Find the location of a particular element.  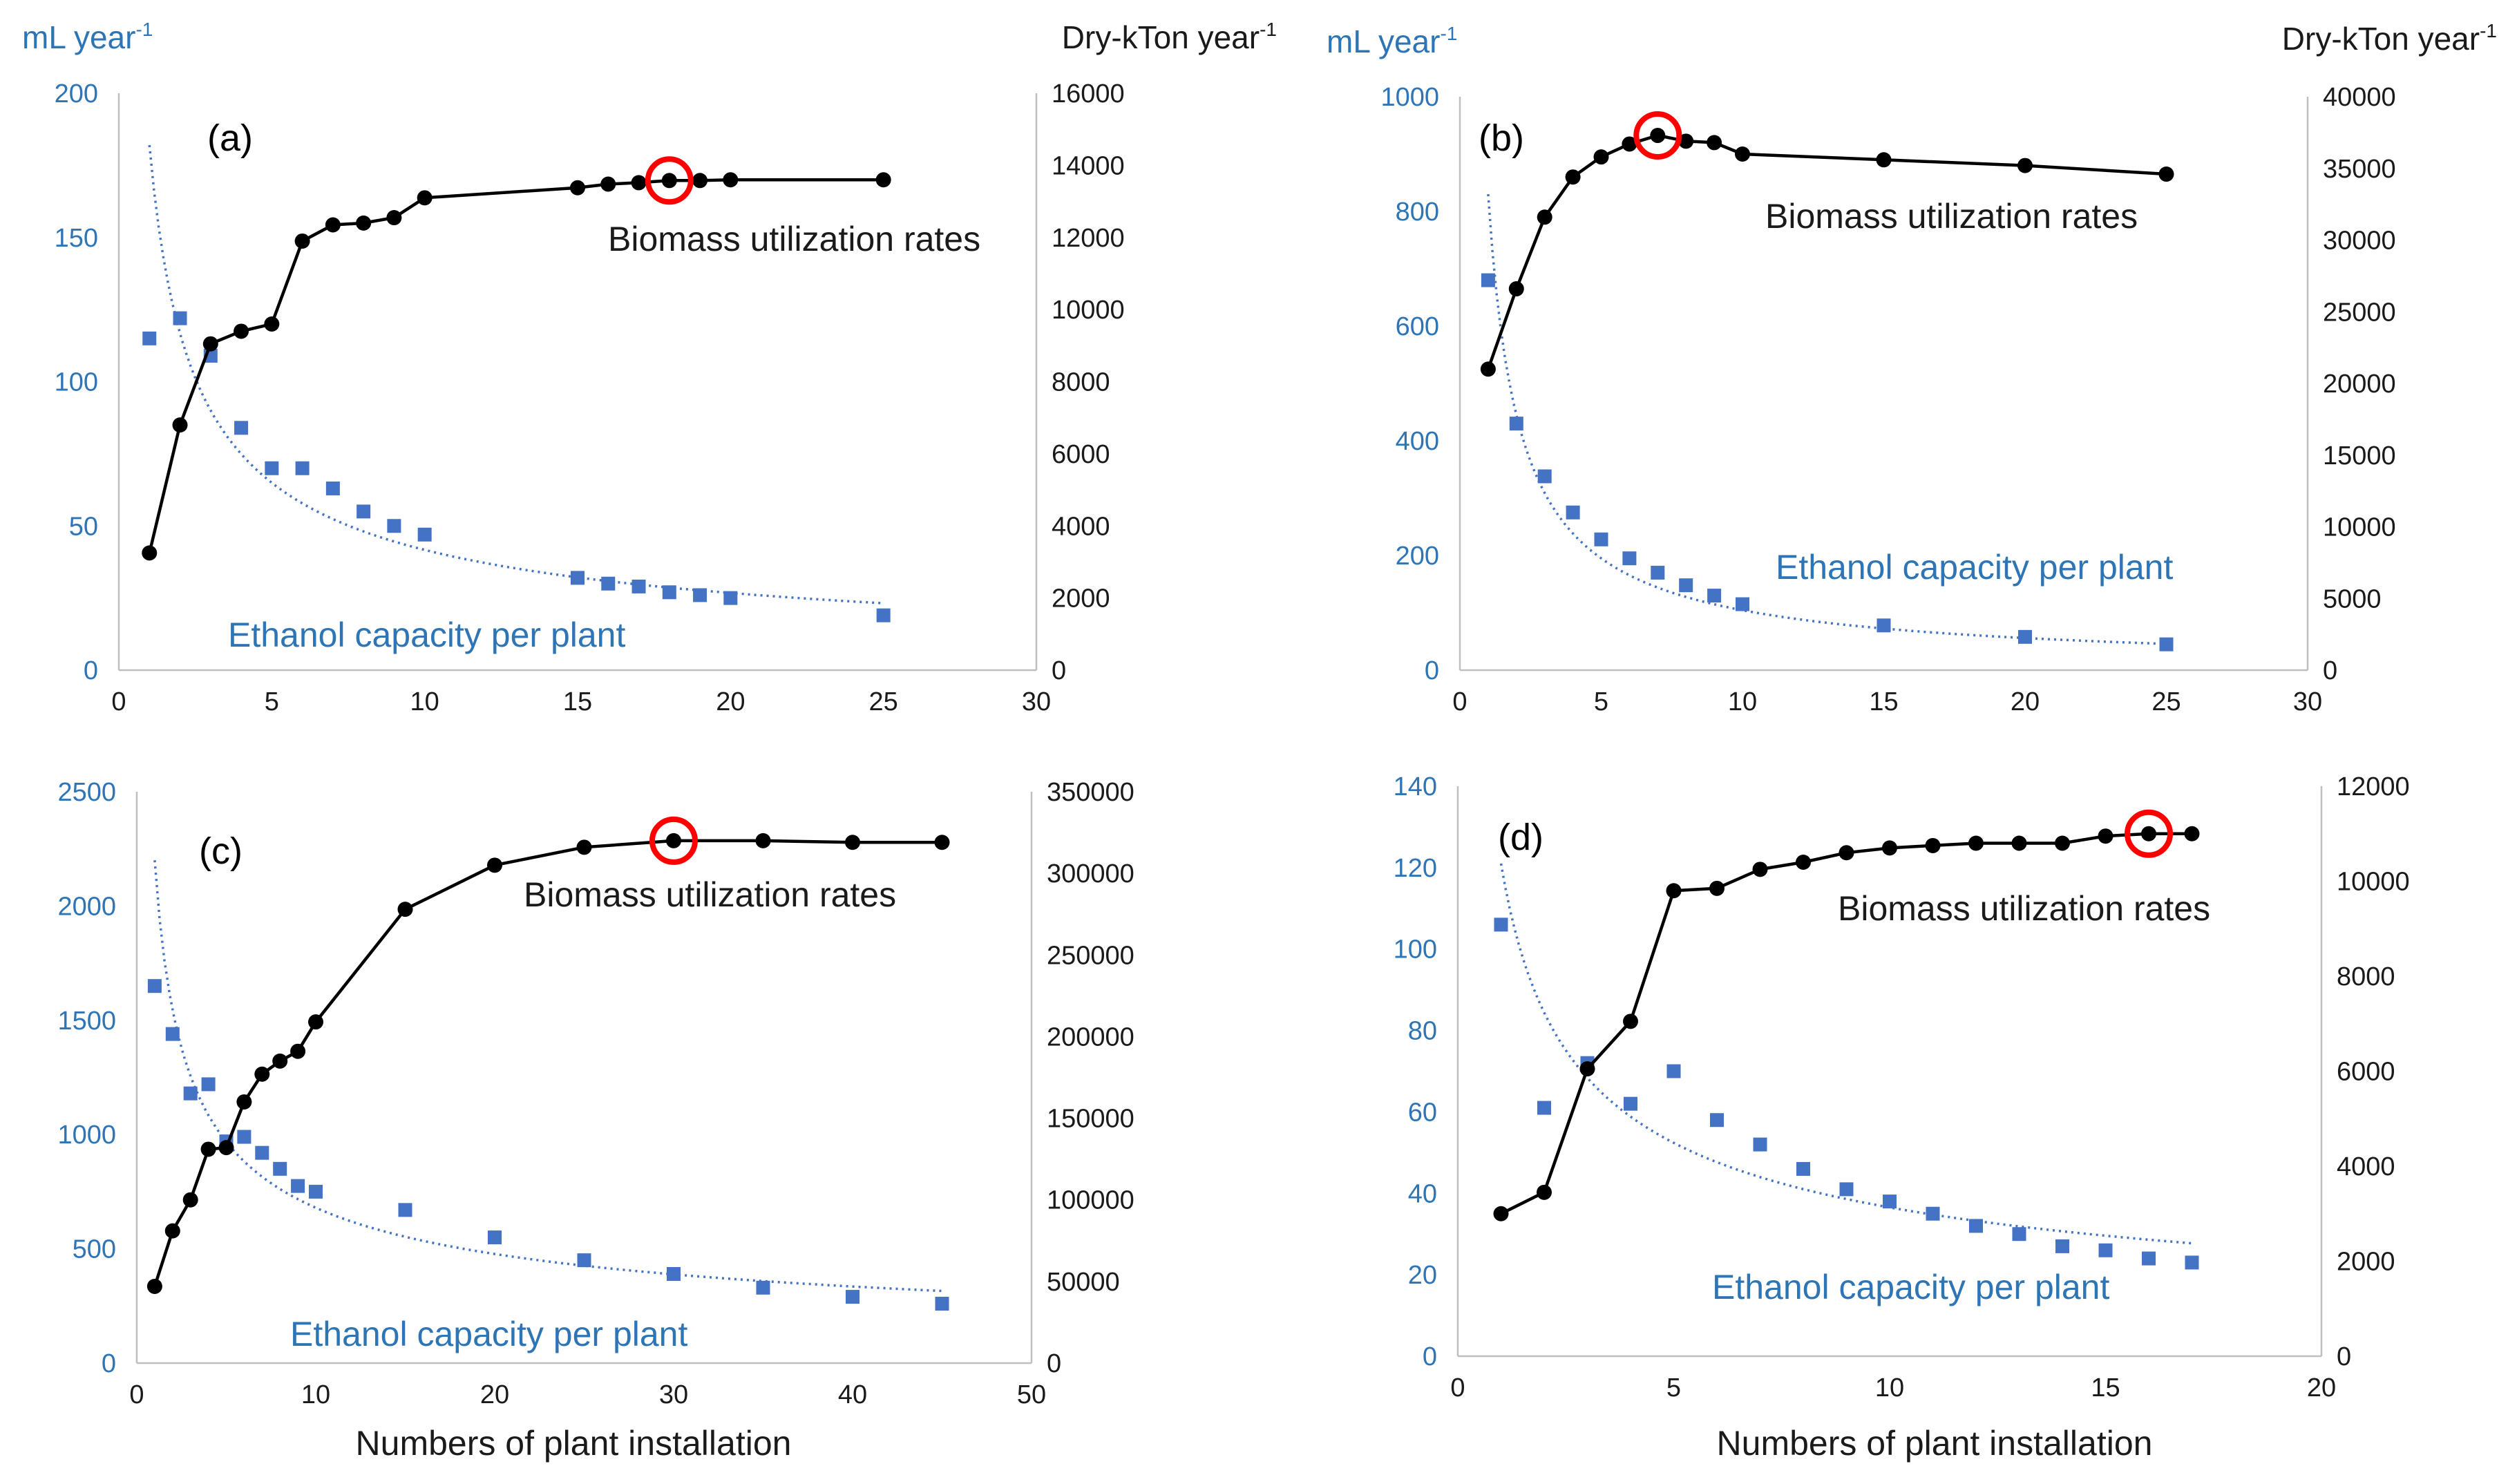

panel-a-x-tick: 5 is located at coordinates (272, 701).